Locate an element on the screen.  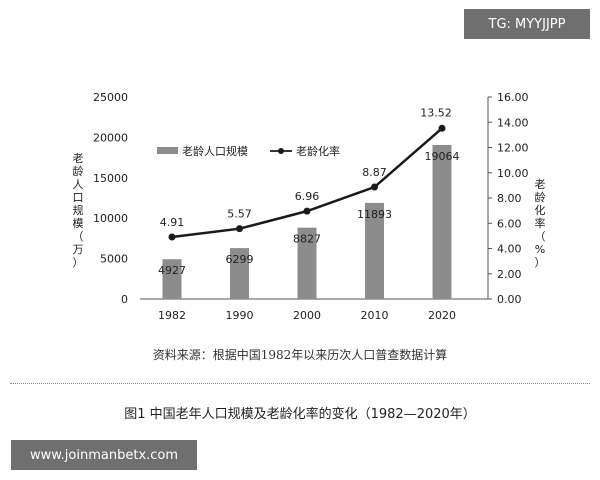
line-value-label: 5.57 is located at coordinates (239, 214).